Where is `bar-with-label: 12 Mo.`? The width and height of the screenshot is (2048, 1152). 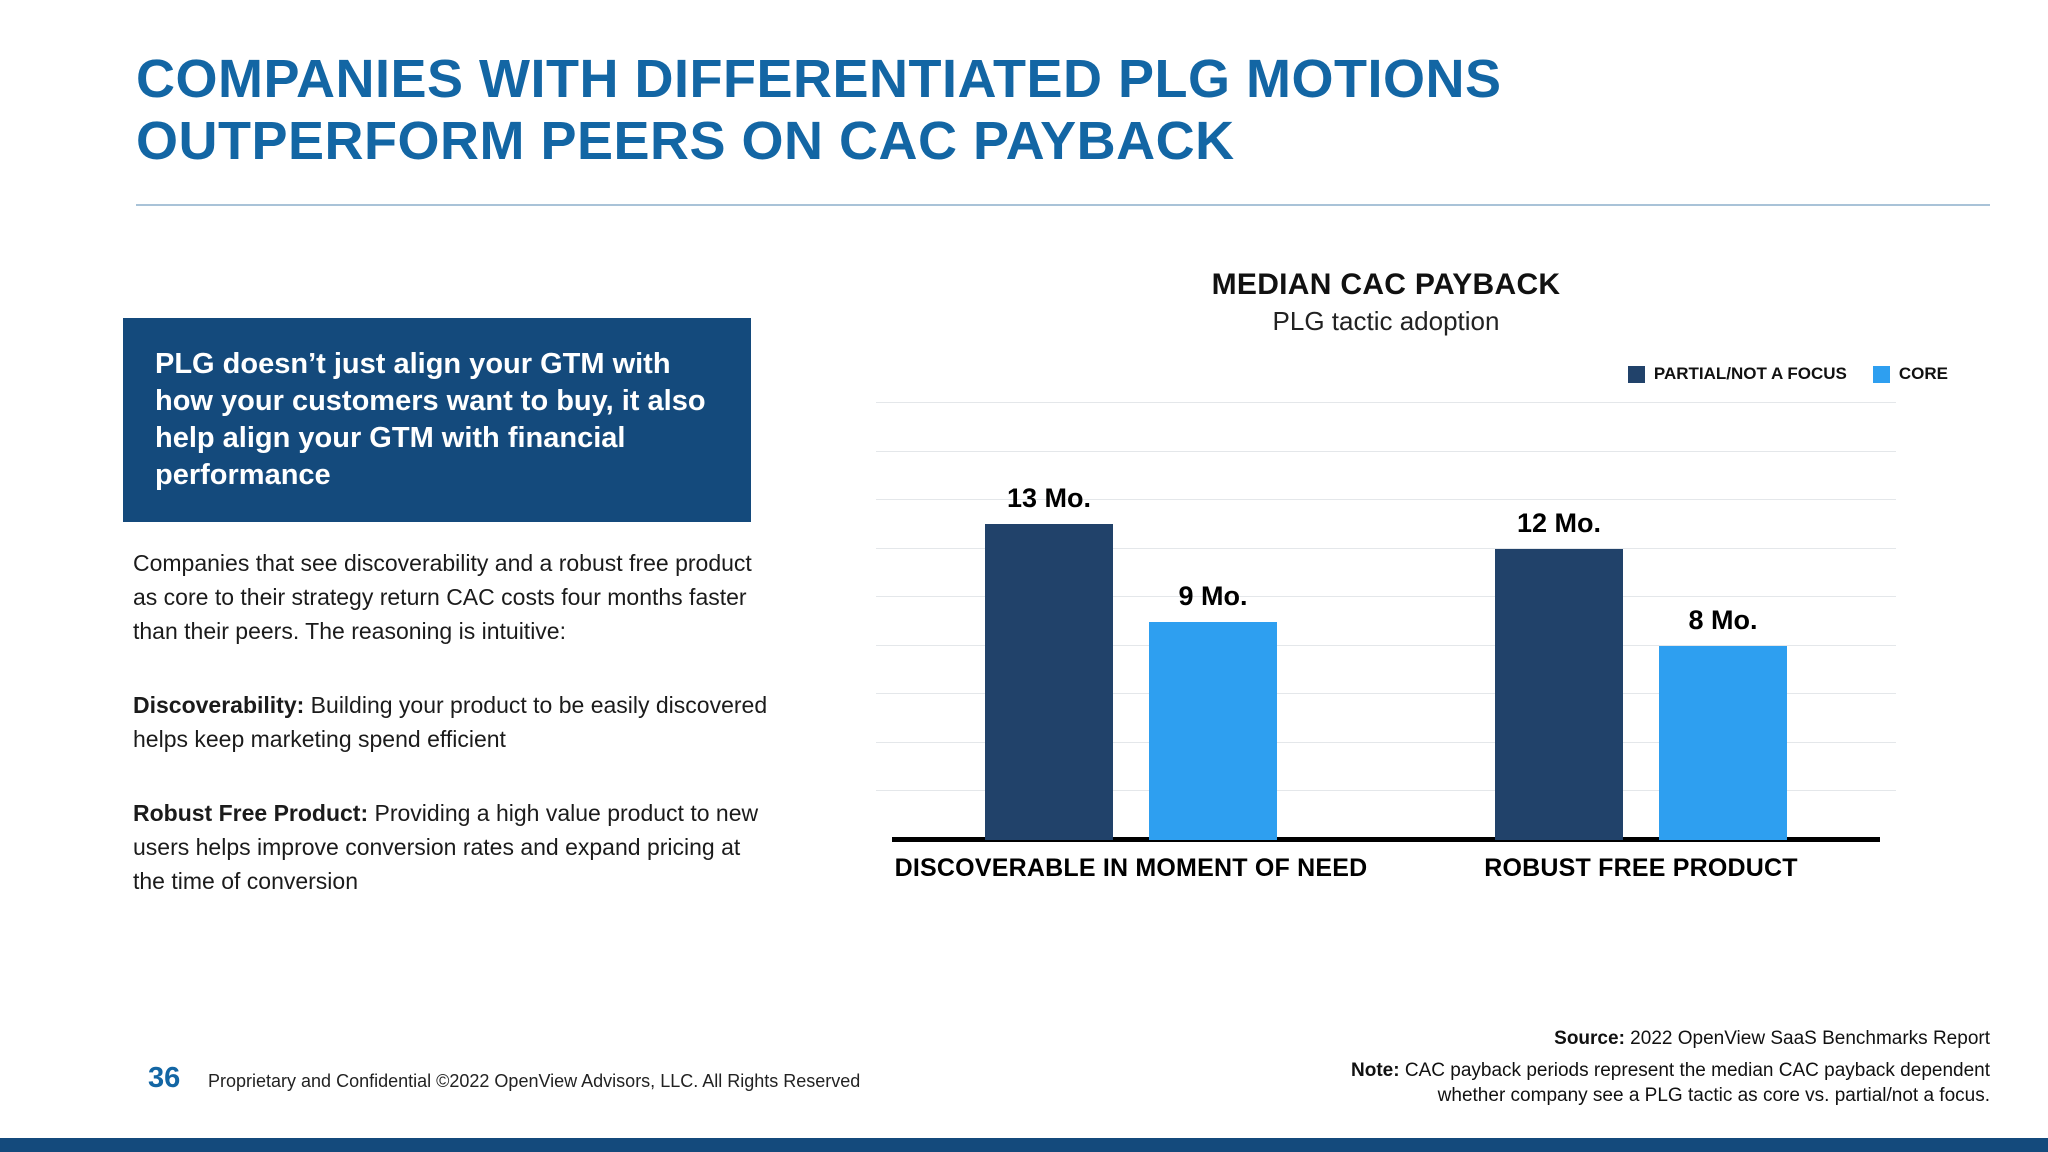
bar-with-label: 12 Mo. is located at coordinates (1559, 674).